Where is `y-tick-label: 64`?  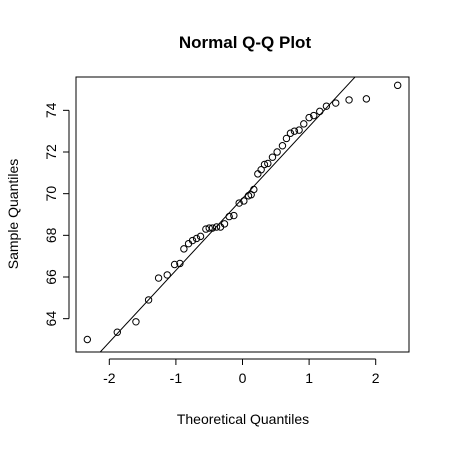
y-tick-label: 64 is located at coordinates (51, 319).